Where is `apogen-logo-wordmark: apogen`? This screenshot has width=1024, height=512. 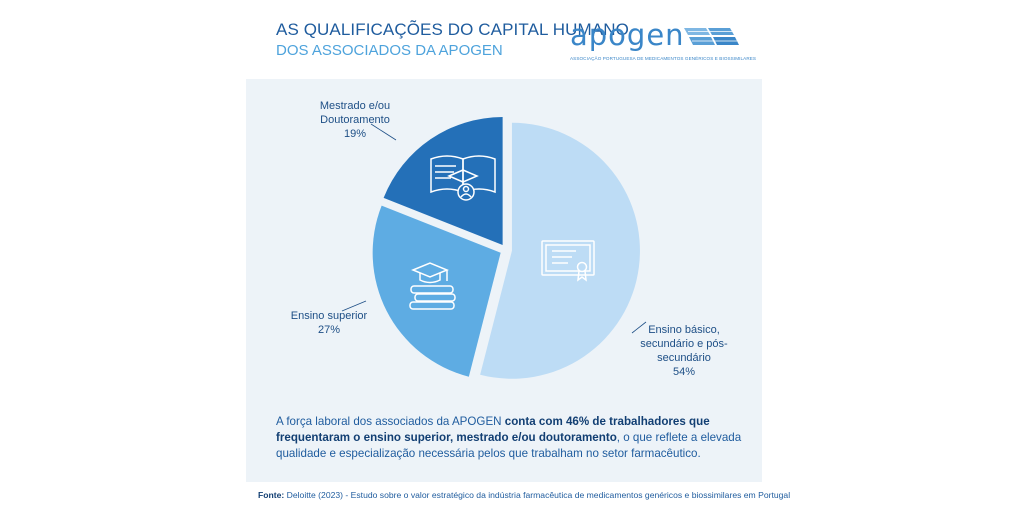 apogen-logo-wordmark: apogen is located at coordinates (627, 35).